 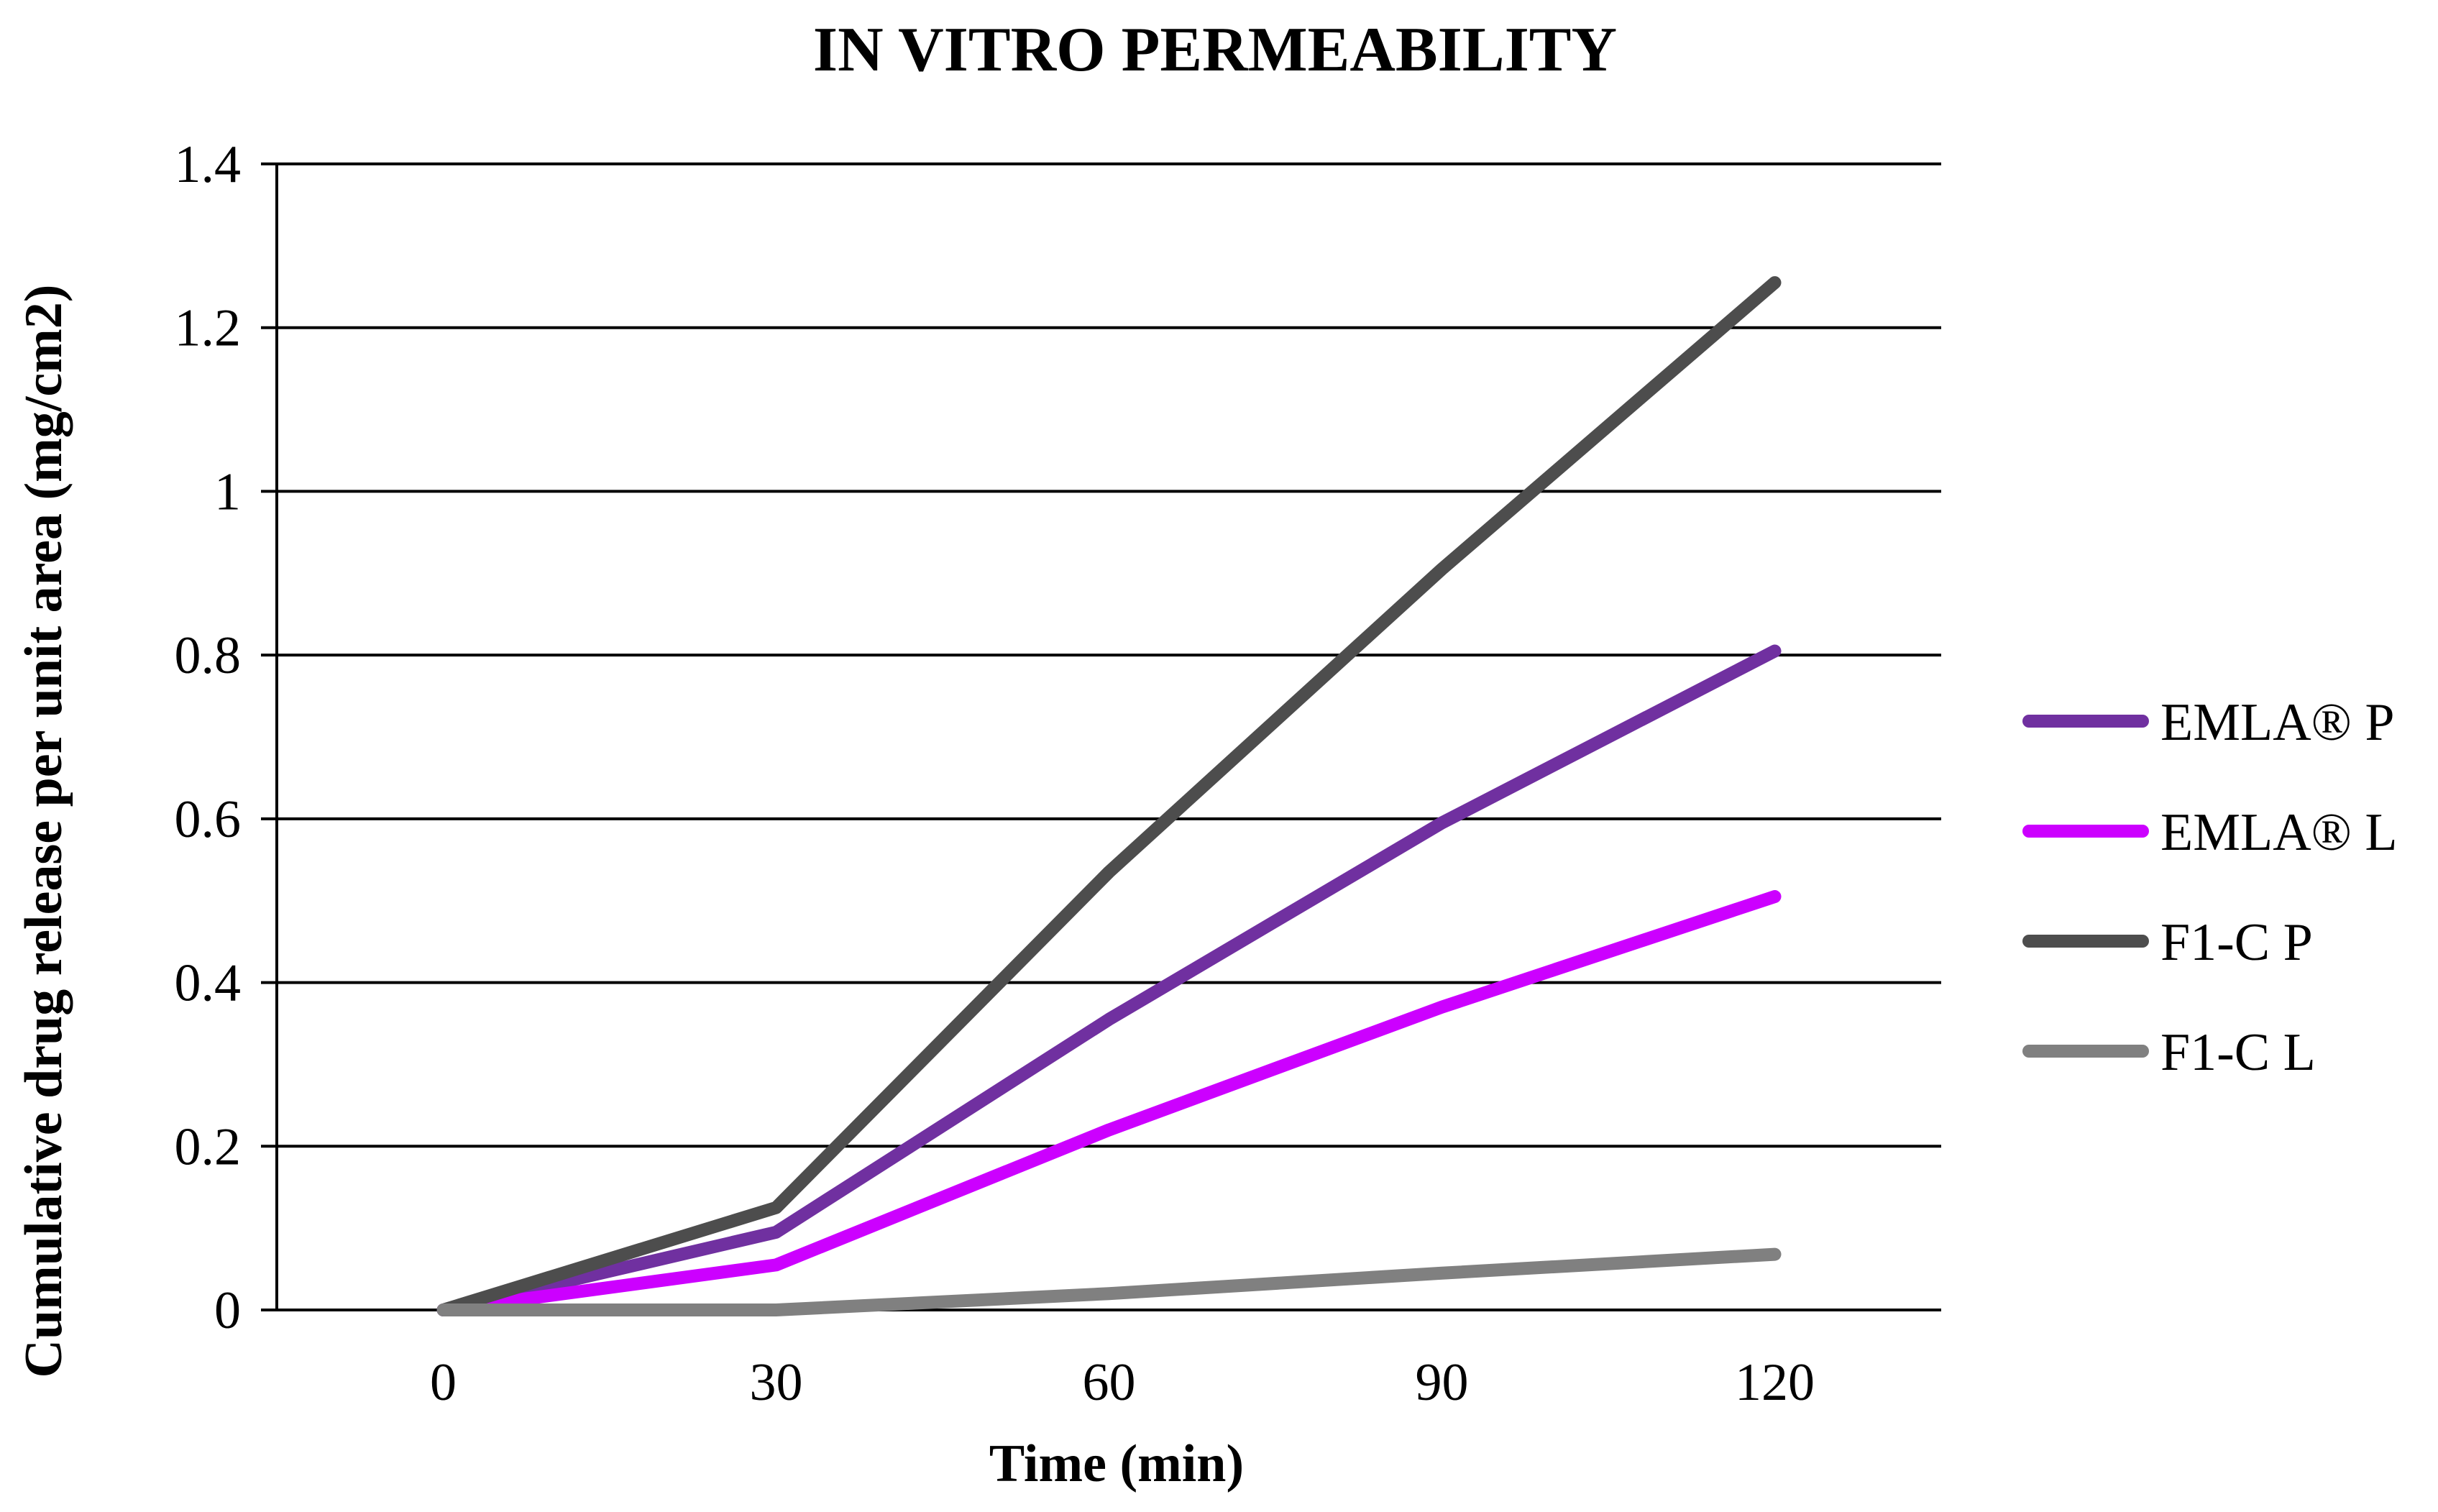 I want to click on x-tick-label: 0, so click(x=443, y=1382).